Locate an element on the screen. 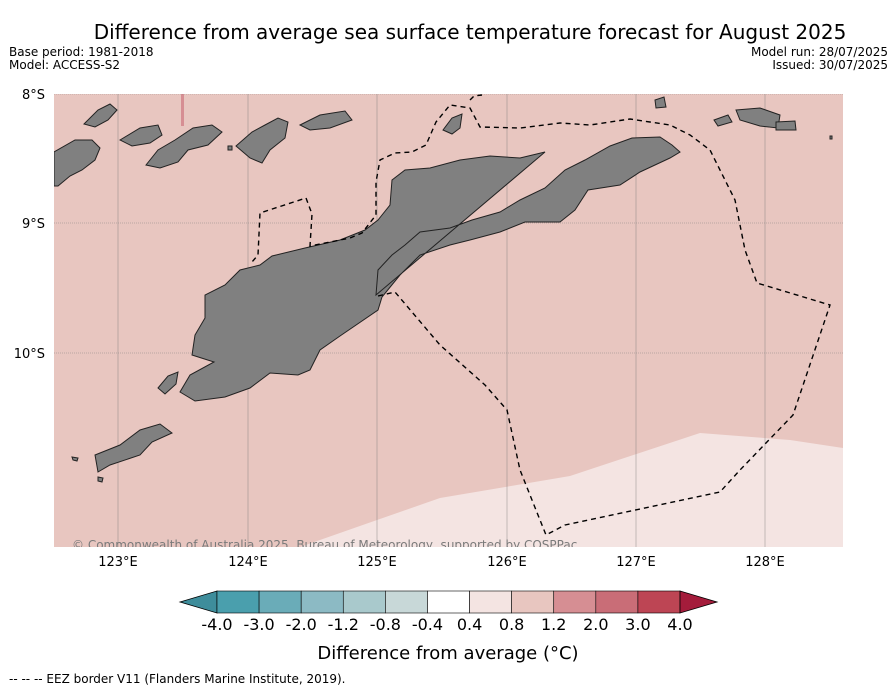 Image resolution: width=896 pixels, height=690 pixels. colorbar-tick-label: -3.0 is located at coordinates (258, 624).